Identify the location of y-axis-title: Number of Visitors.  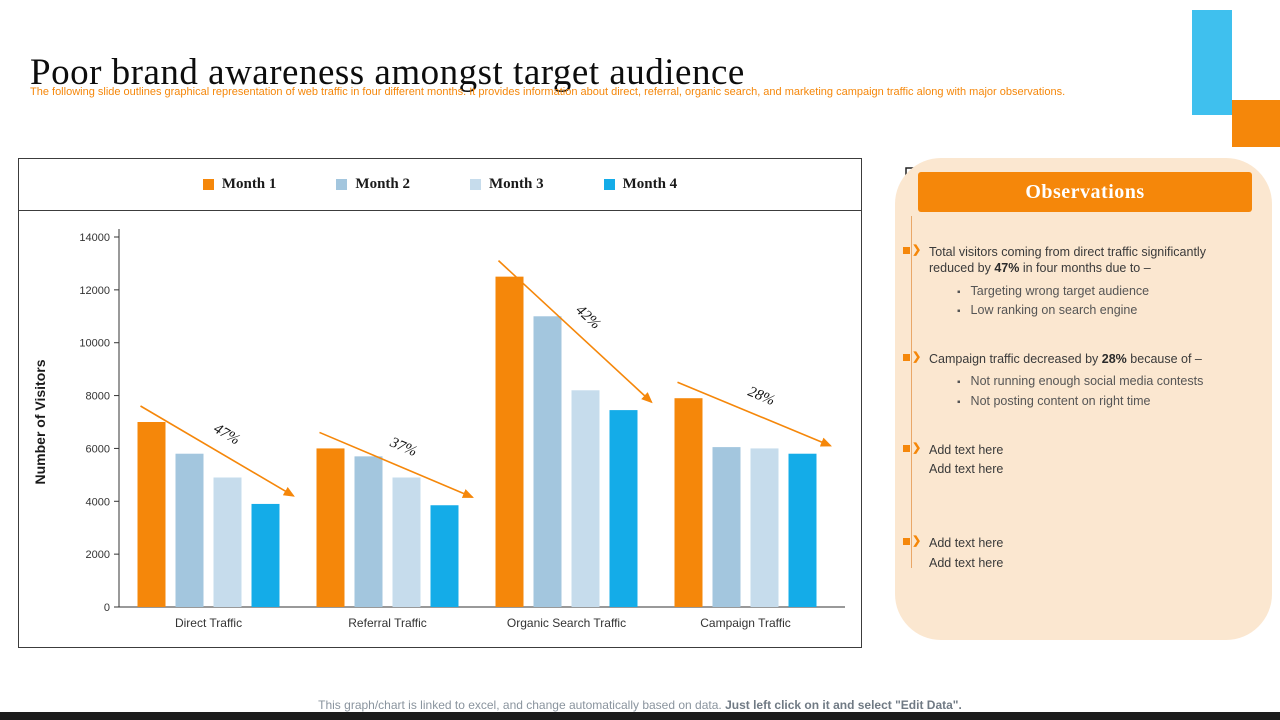
(40, 421).